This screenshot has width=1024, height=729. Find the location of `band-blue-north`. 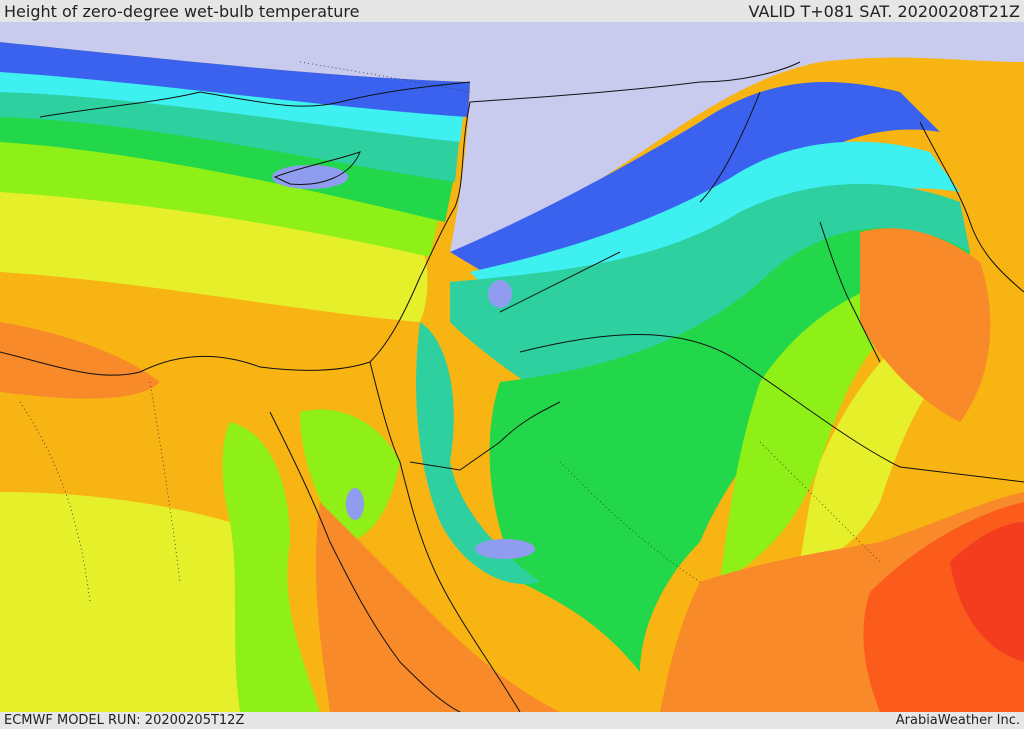

band-blue-north is located at coordinates (235, 79).